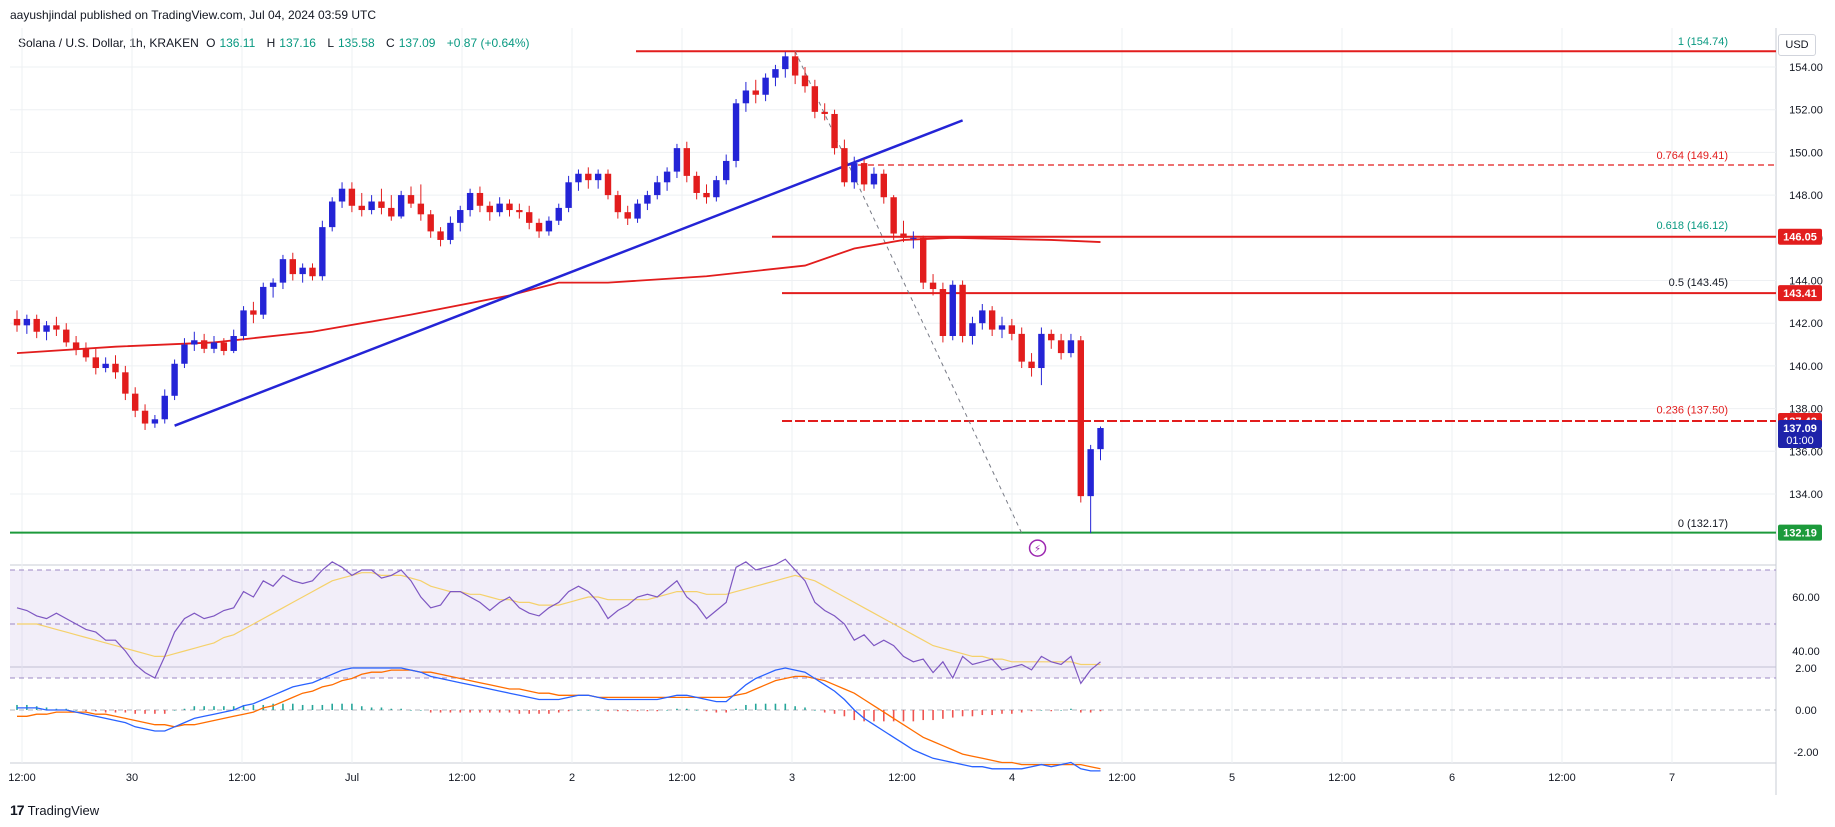 The image size is (1835, 827). Describe the element at coordinates (1805, 711) in the screenshot. I see `macd-axis-label: 0.00` at that location.